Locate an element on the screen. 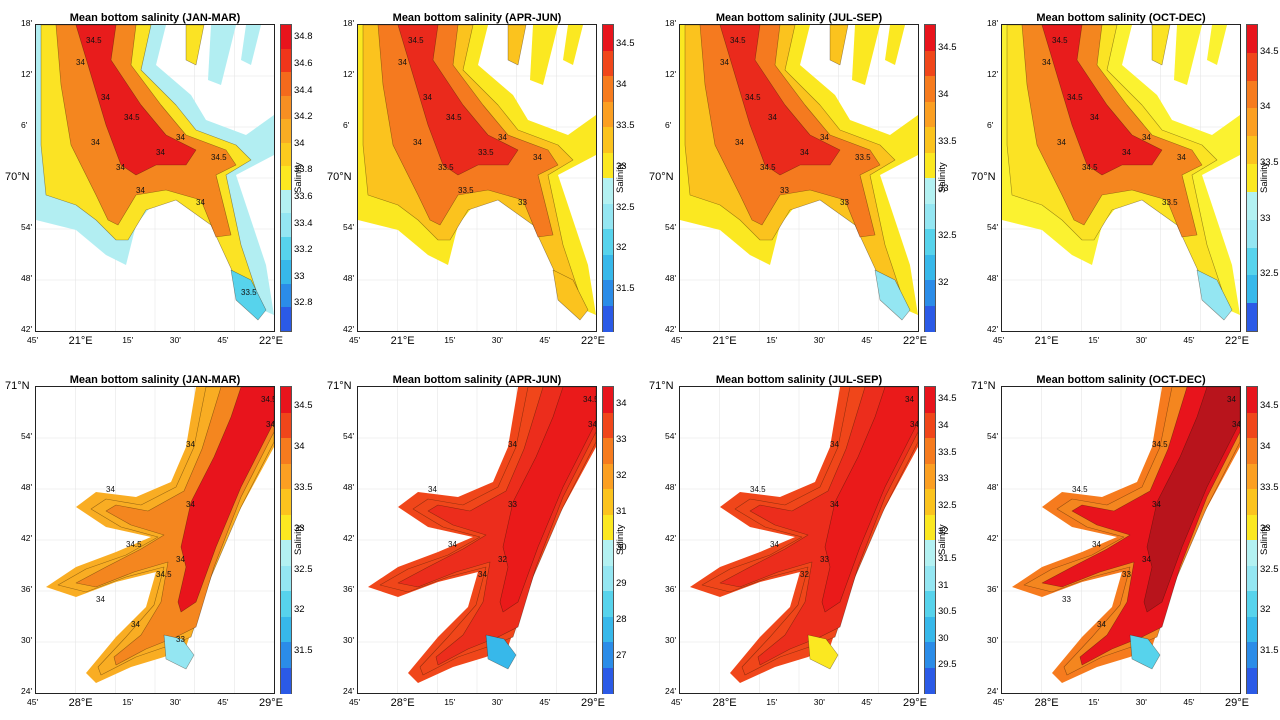 This screenshot has width=1280, height=720. colorbar-tick-label: 32.8 is located at coordinates (303, 303).